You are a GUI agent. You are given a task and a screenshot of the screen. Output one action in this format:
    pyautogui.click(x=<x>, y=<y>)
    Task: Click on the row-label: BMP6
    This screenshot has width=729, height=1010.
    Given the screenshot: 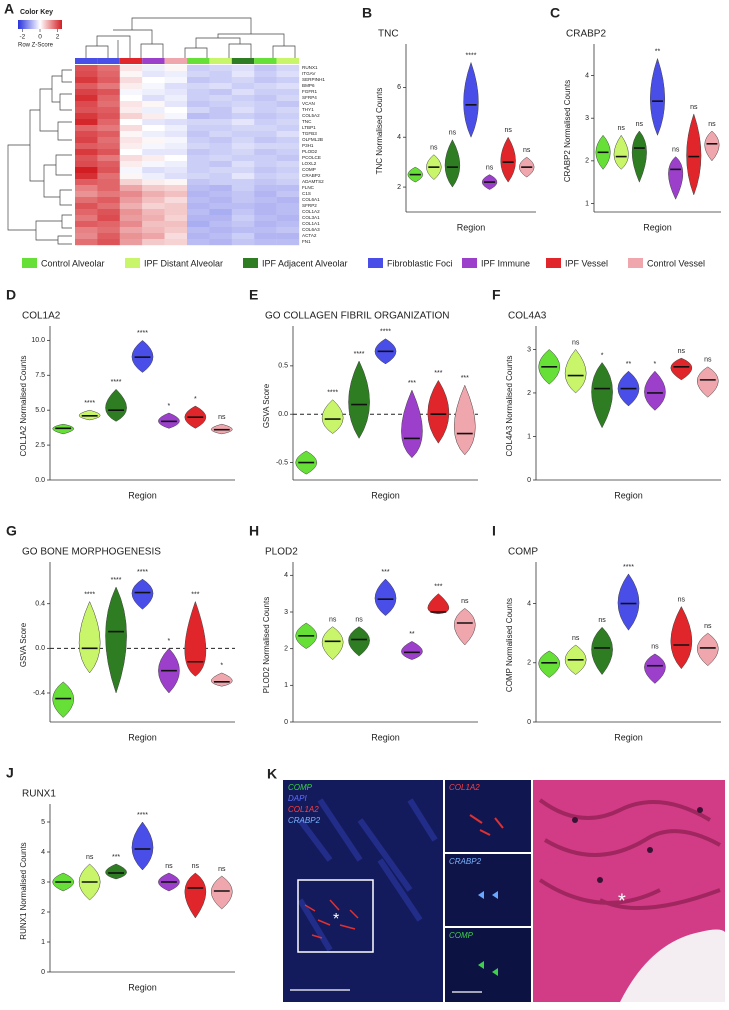 What is the action you would take?
    pyautogui.click(x=308, y=85)
    